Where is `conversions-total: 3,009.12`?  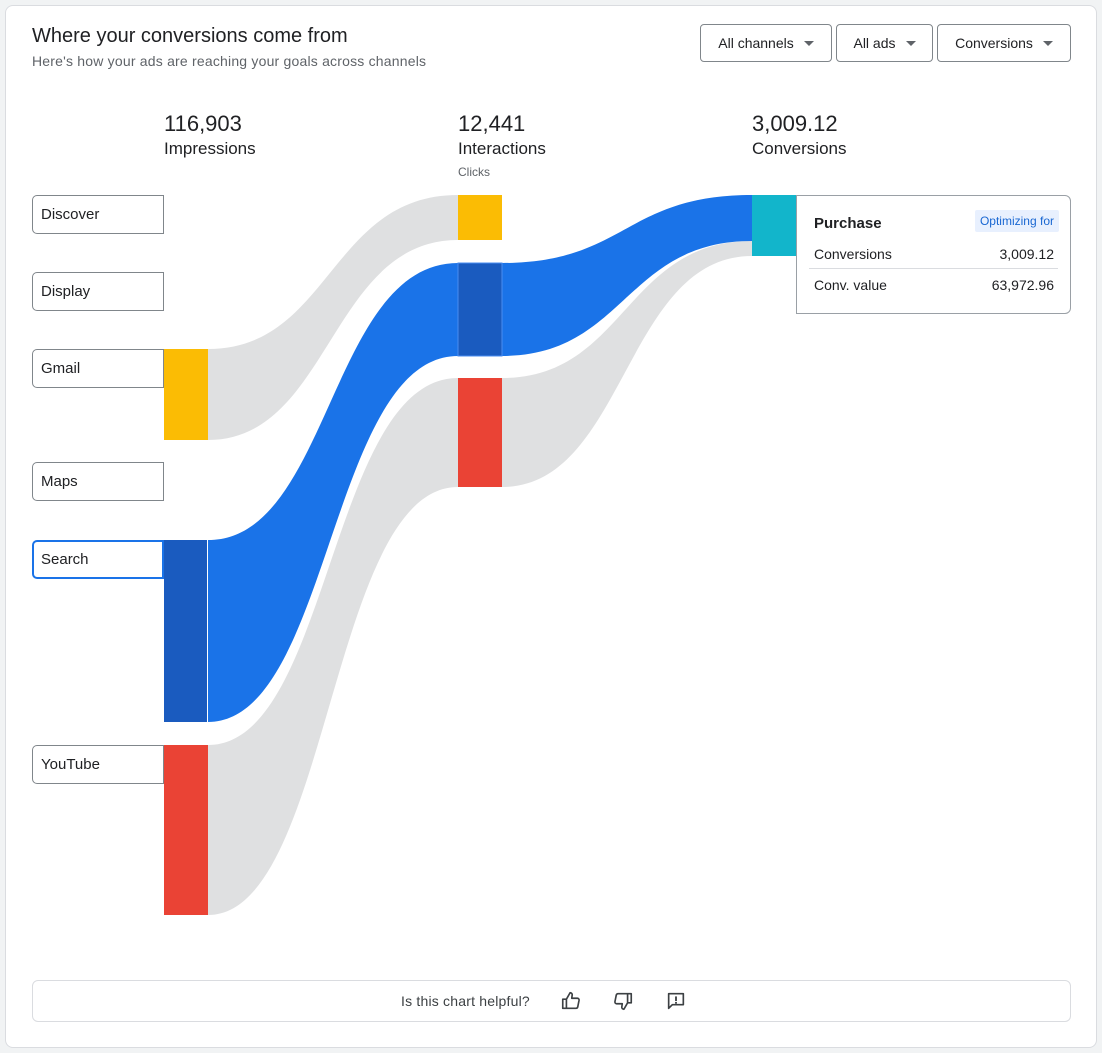 conversions-total: 3,009.12 is located at coordinates (795, 123).